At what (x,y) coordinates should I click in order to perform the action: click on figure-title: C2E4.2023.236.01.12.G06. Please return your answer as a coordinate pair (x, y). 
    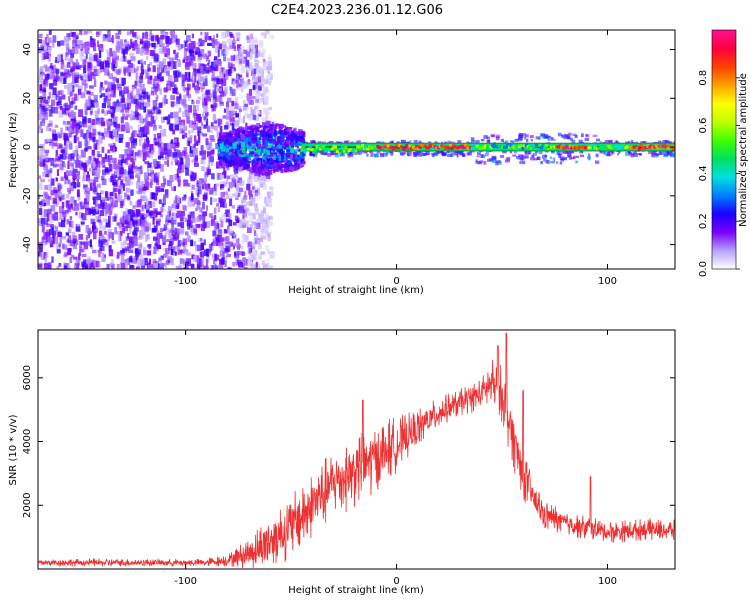
    Looking at the image, I should click on (357, 10).